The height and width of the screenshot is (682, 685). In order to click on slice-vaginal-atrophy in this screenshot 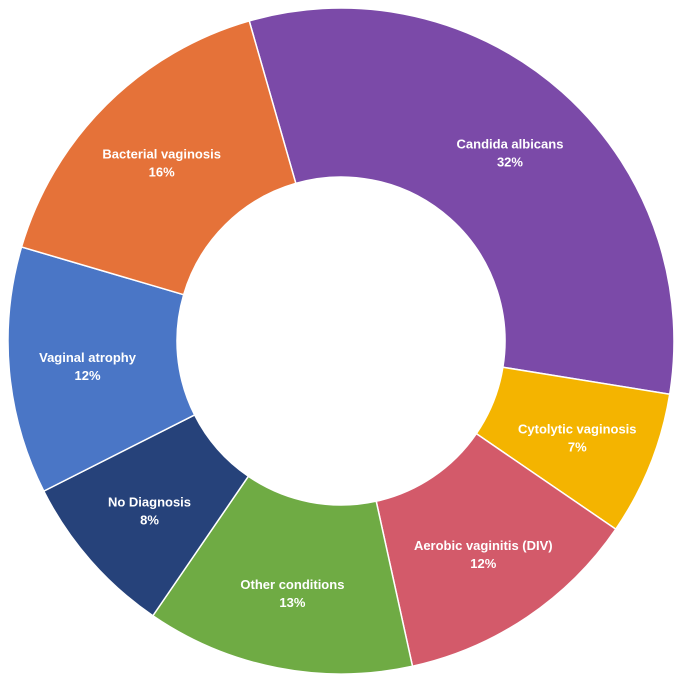, I will do `click(101, 369)`.